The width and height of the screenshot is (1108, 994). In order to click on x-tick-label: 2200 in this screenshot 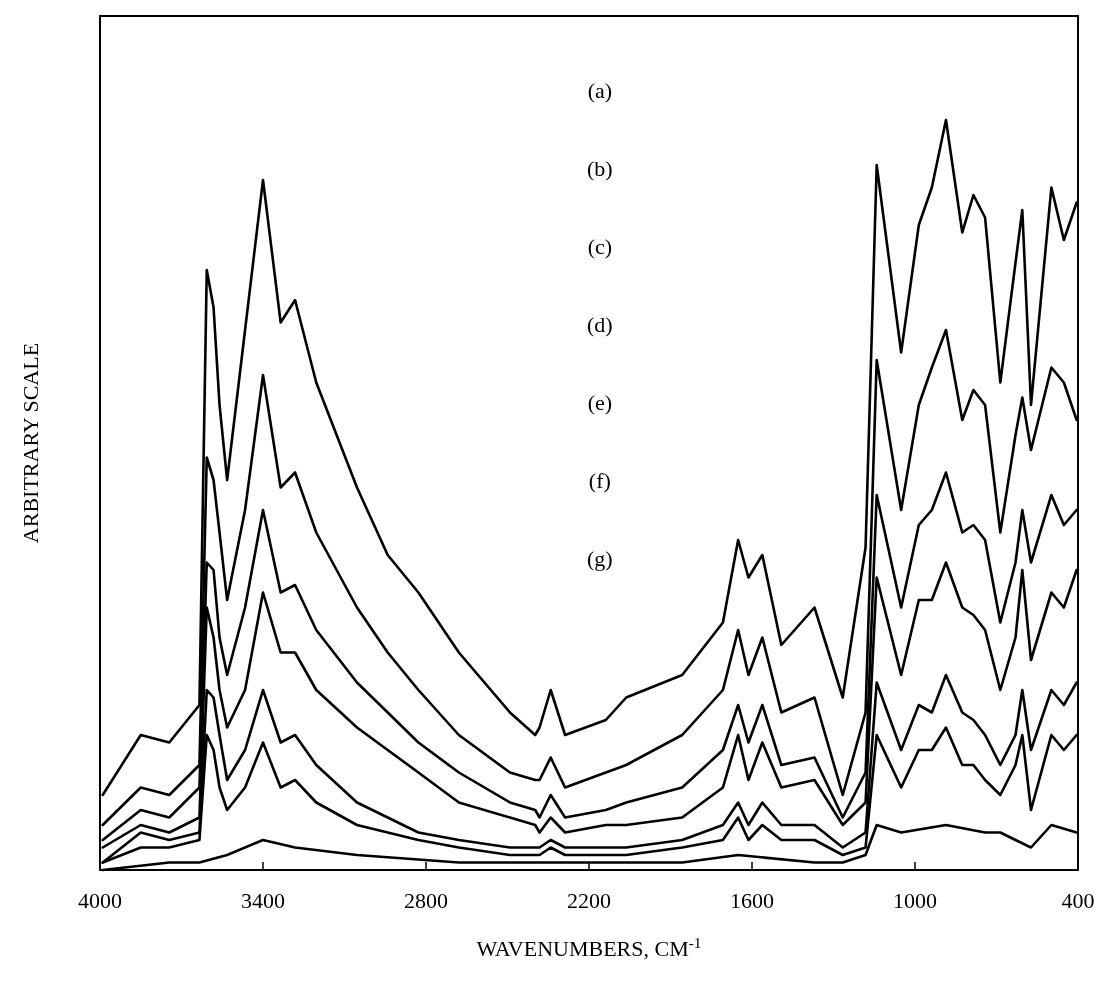, I will do `click(589, 900)`.